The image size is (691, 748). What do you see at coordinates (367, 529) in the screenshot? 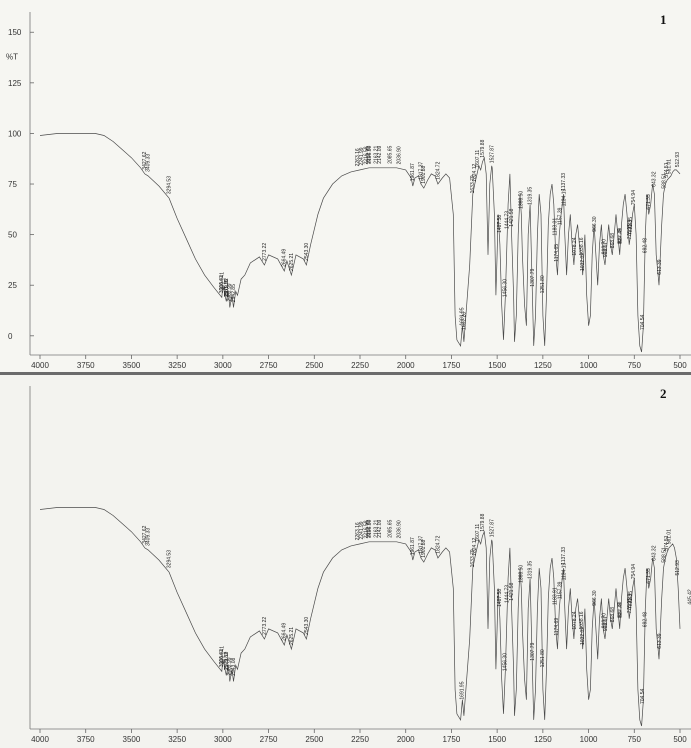
I see `peak-label: 2216.58` at bounding box center [367, 529].